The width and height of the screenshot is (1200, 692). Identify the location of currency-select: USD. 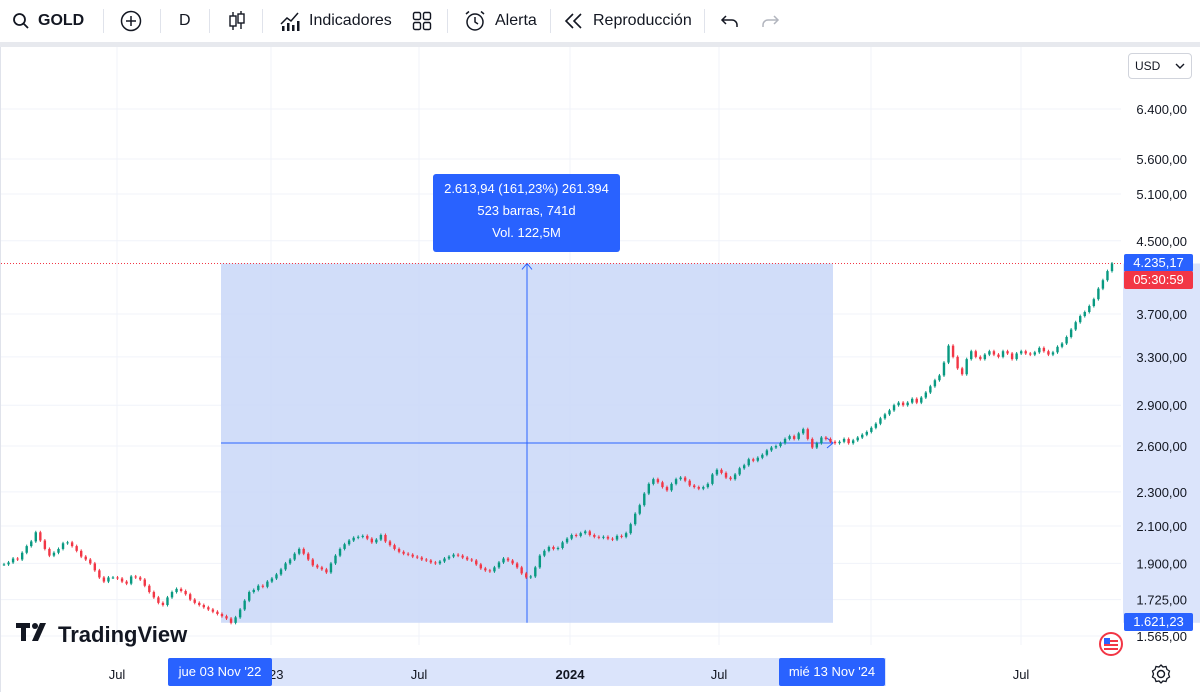
(1160, 66).